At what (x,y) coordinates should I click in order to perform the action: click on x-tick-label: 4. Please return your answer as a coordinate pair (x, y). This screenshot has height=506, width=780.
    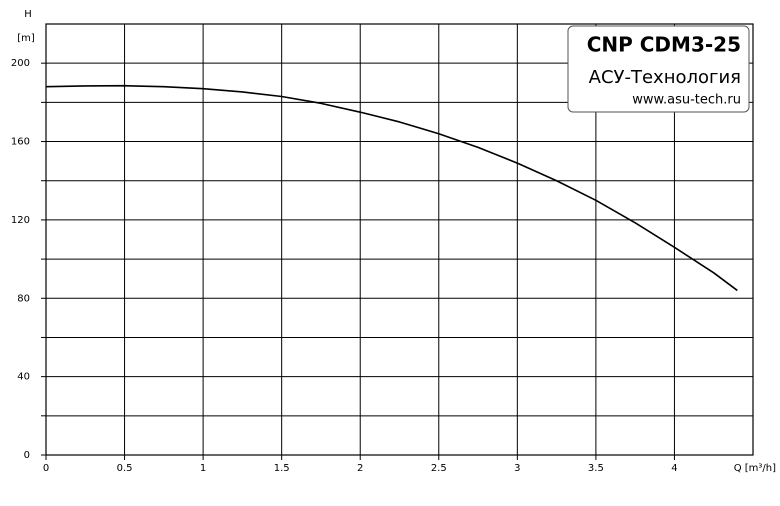
    Looking at the image, I should click on (674, 468).